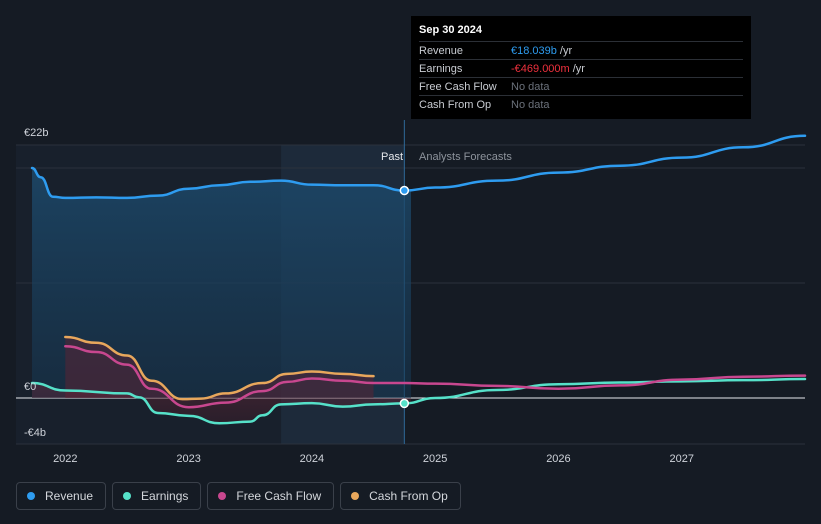  I want to click on x-tick-label: 2025, so click(435, 459).